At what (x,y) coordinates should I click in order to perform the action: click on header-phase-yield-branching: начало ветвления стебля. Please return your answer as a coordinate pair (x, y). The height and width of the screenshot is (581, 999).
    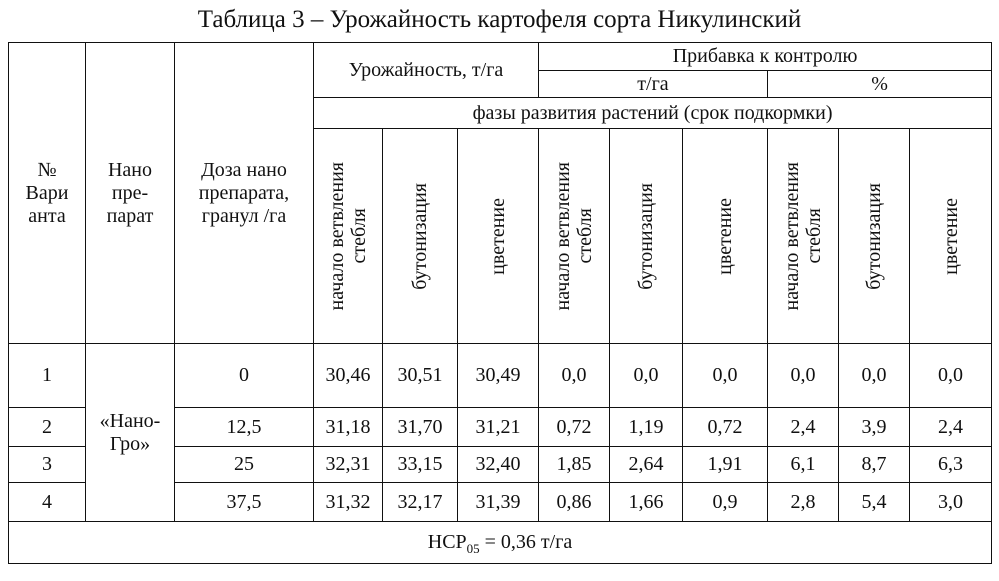
    Looking at the image, I should click on (348, 236).